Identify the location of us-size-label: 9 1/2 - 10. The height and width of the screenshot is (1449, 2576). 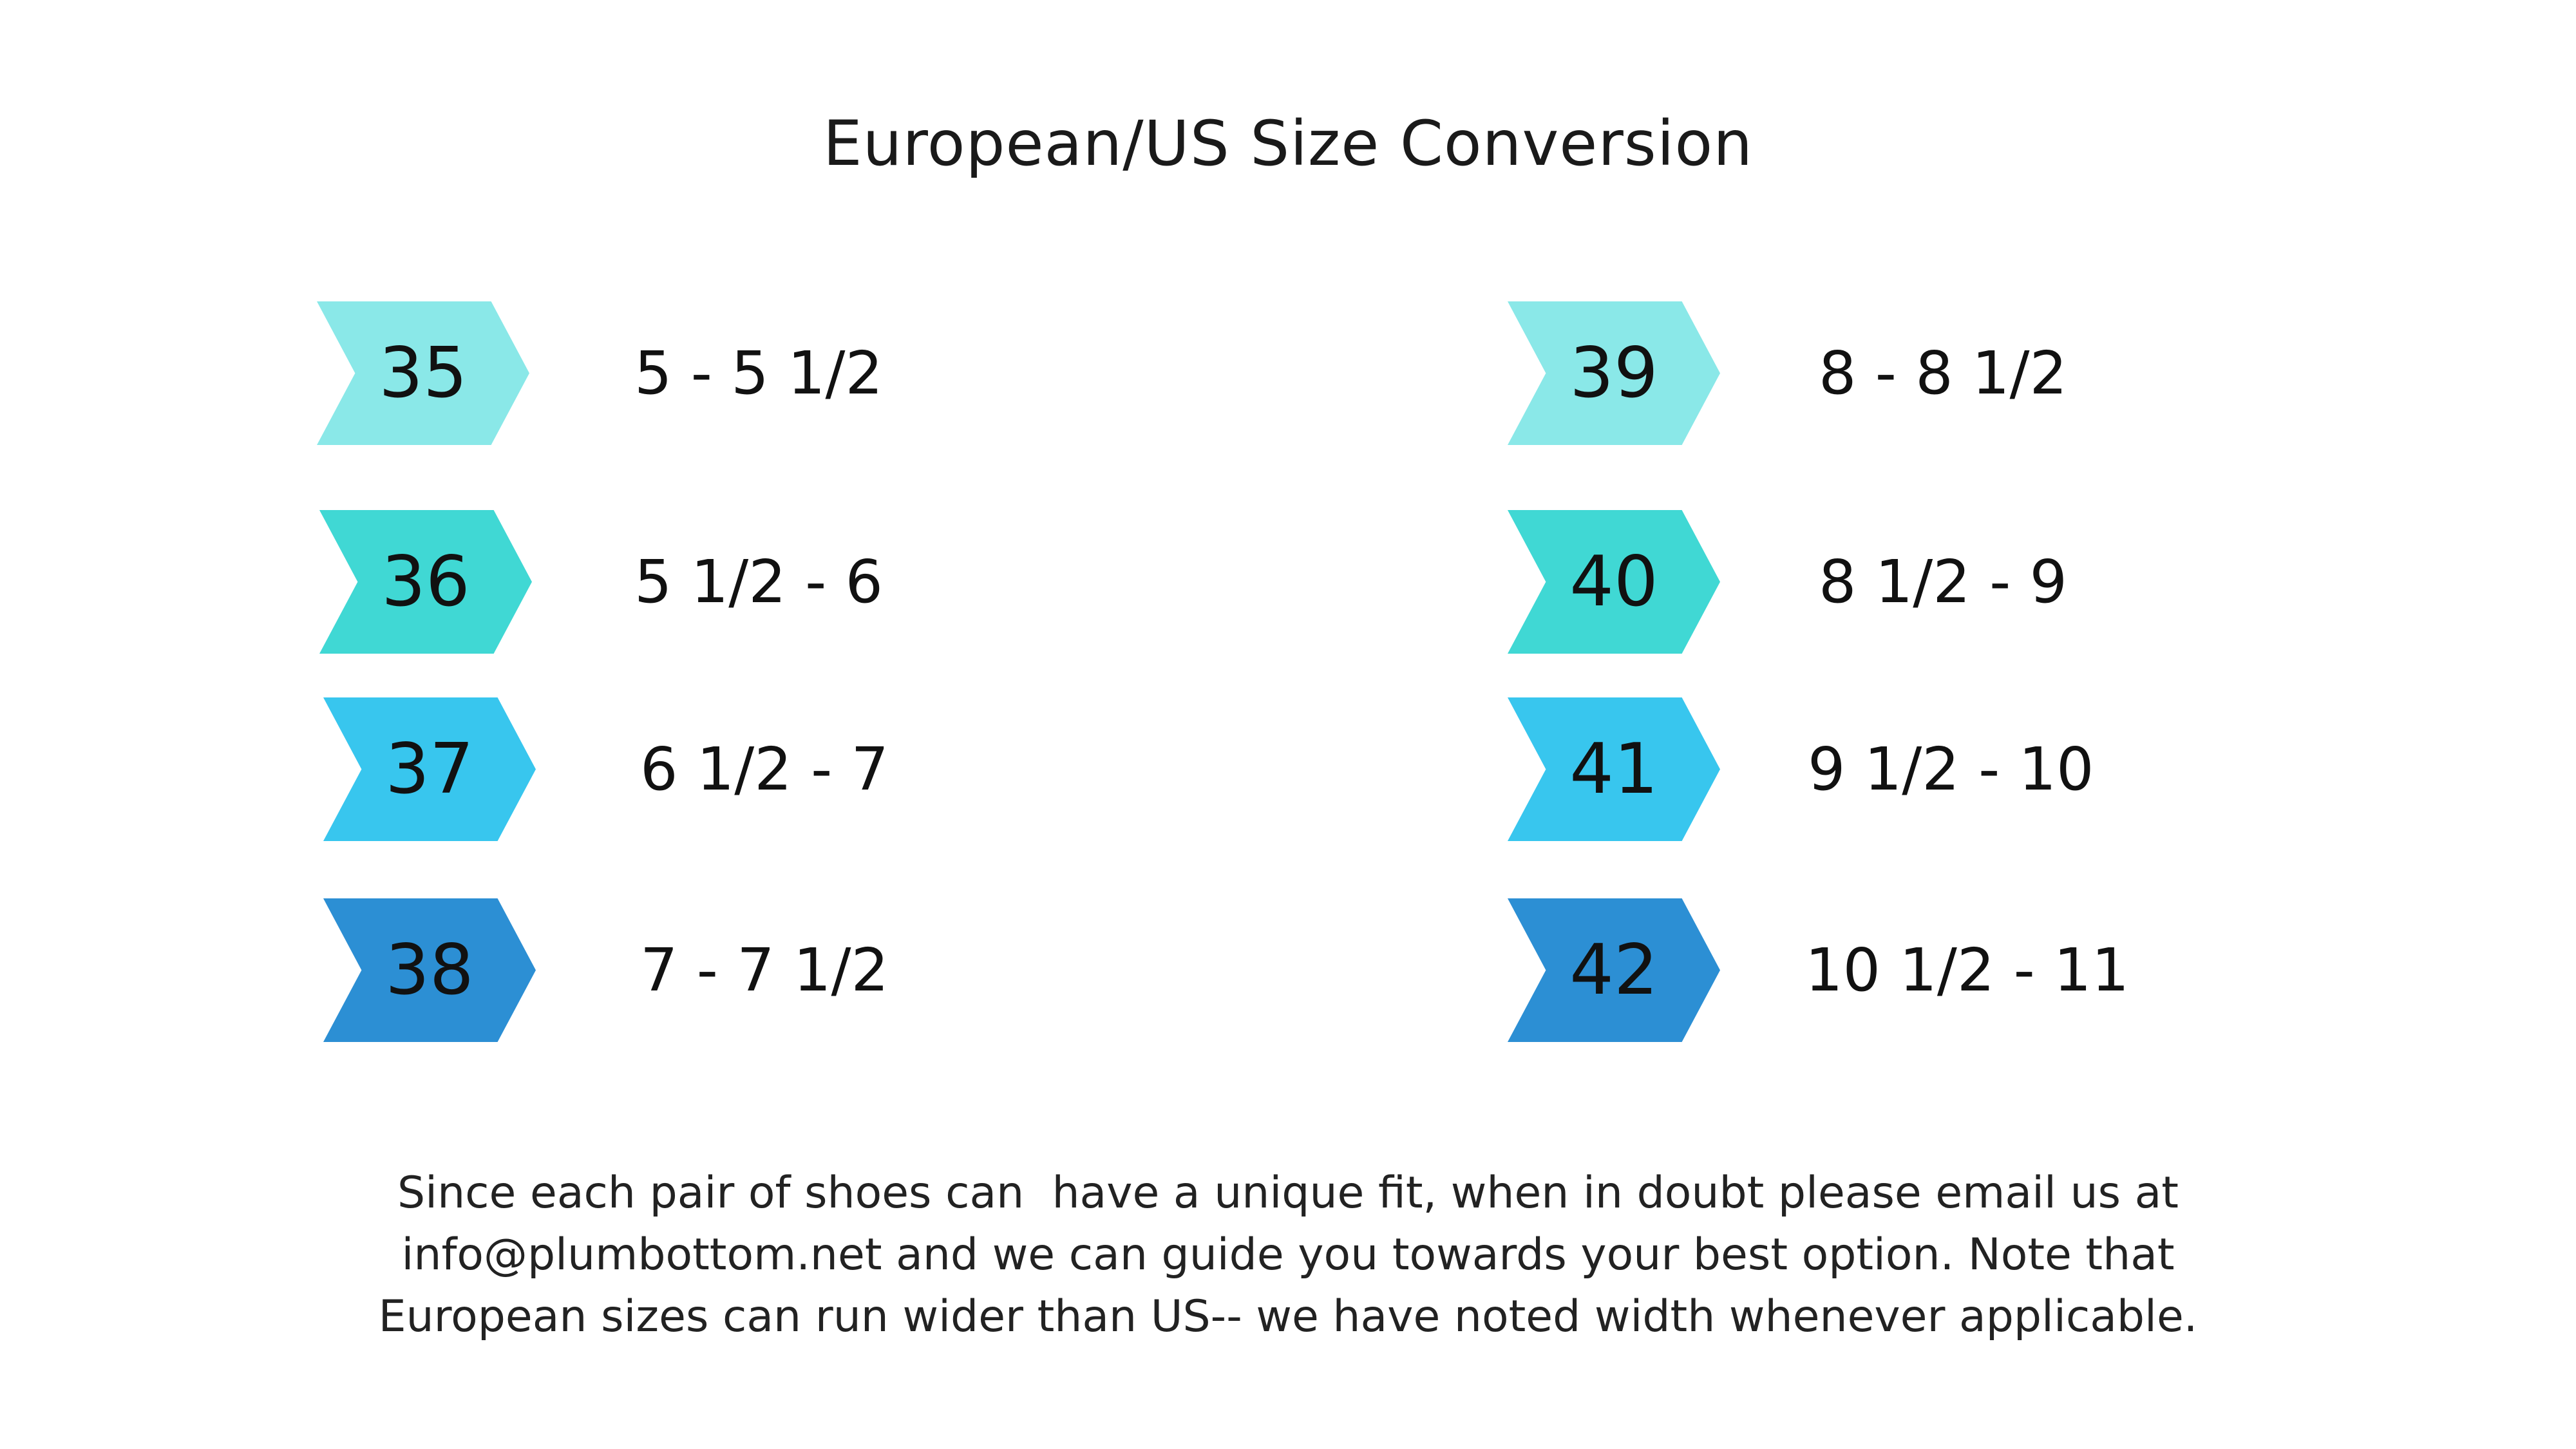
(1951, 770).